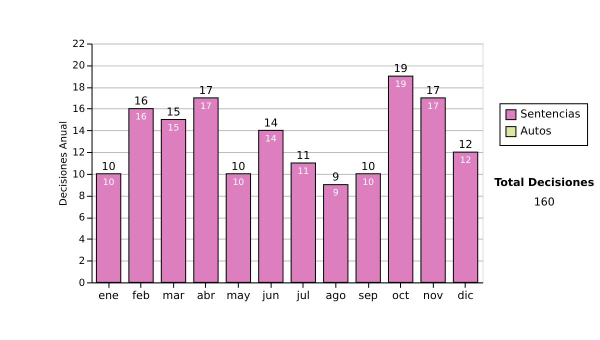 The height and width of the screenshot is (340, 600). What do you see at coordinates (466, 161) in the screenshot?
I see `data-label: 12` at bounding box center [466, 161].